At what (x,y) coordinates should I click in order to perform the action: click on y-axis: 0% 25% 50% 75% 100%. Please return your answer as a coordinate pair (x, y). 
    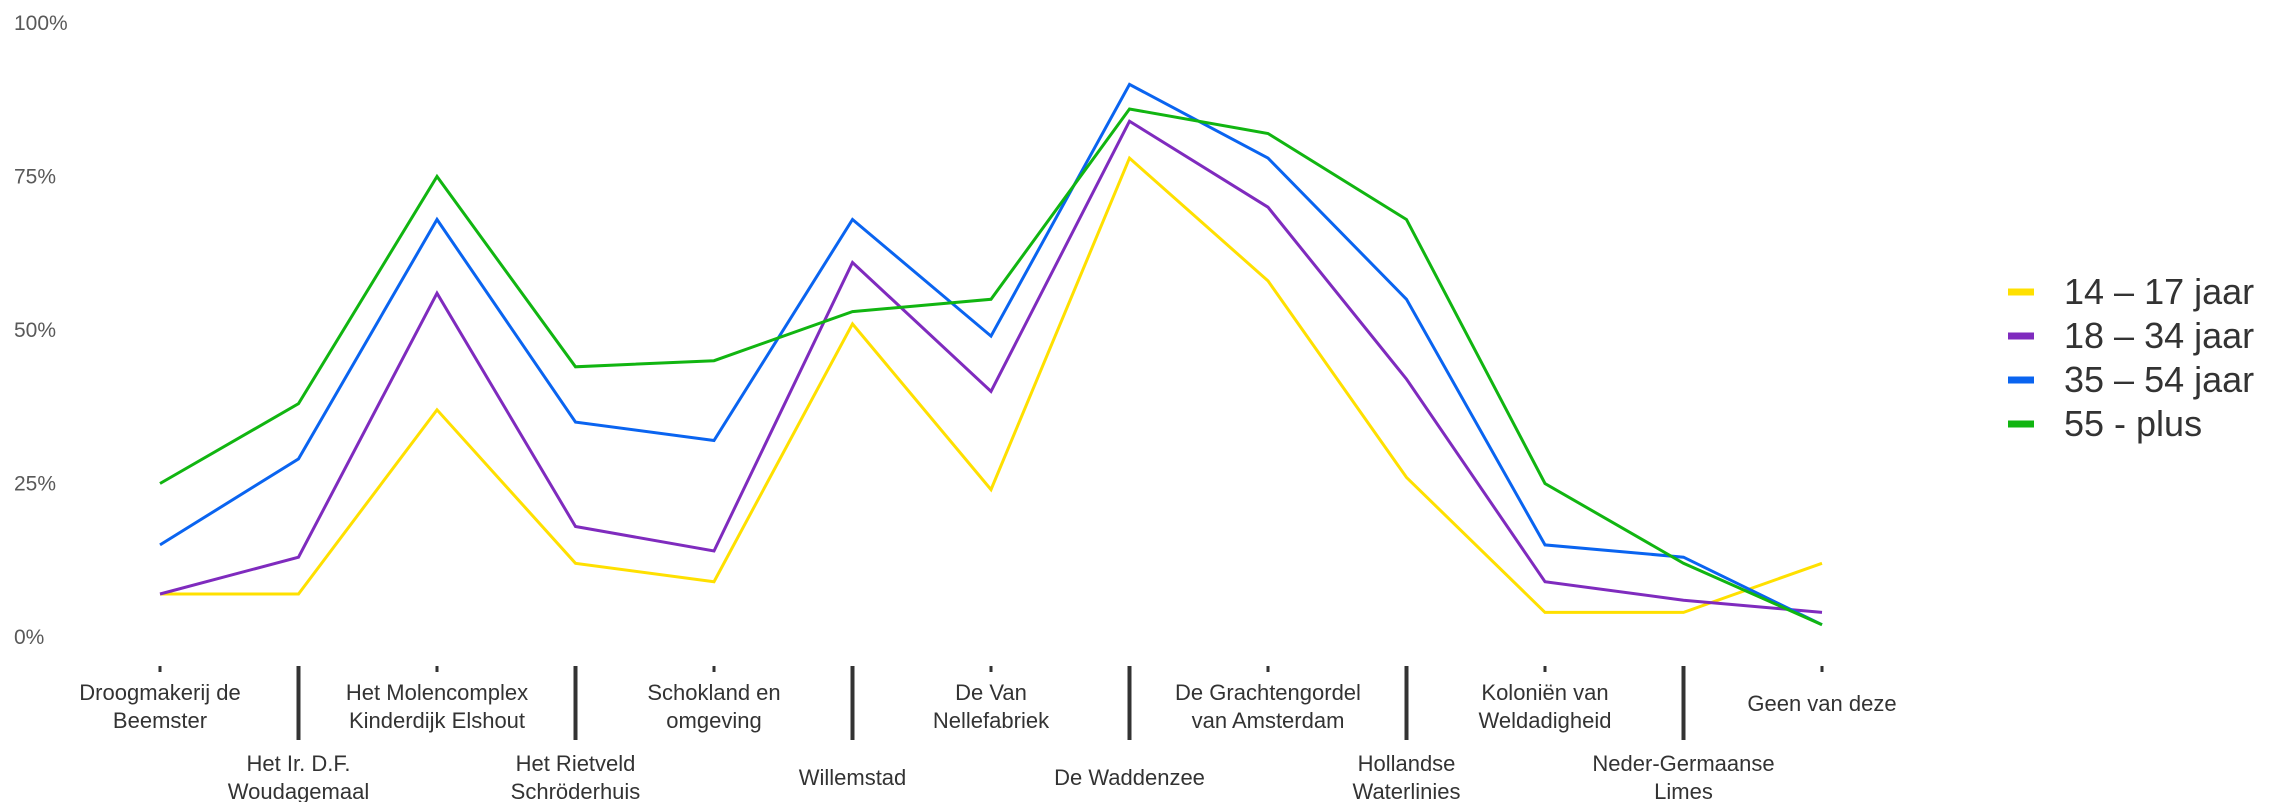
    Looking at the image, I should click on (41, 330).